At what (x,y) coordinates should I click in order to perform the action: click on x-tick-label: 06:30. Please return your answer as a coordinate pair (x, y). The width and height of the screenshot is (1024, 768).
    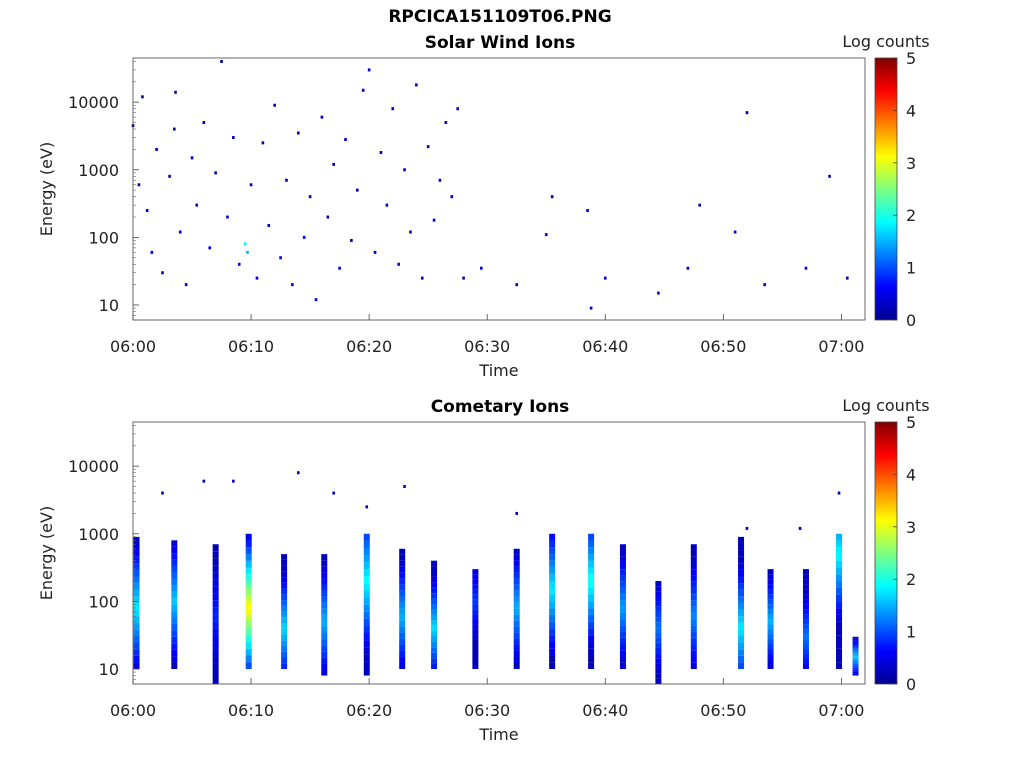
    Looking at the image, I should click on (487, 346).